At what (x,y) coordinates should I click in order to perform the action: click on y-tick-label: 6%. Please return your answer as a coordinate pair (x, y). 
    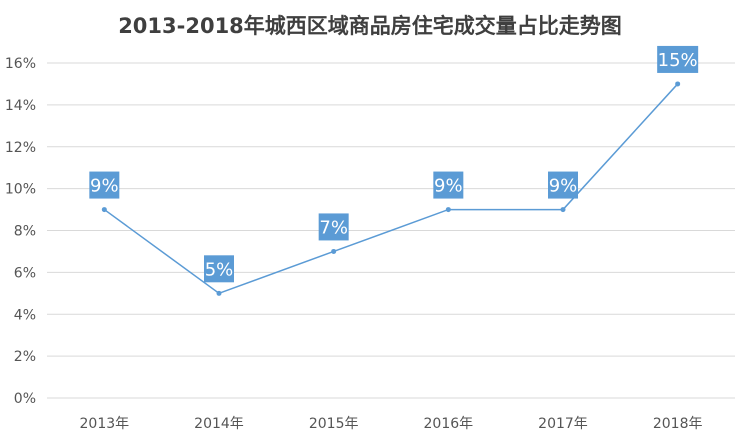
    Looking at the image, I should click on (25, 273).